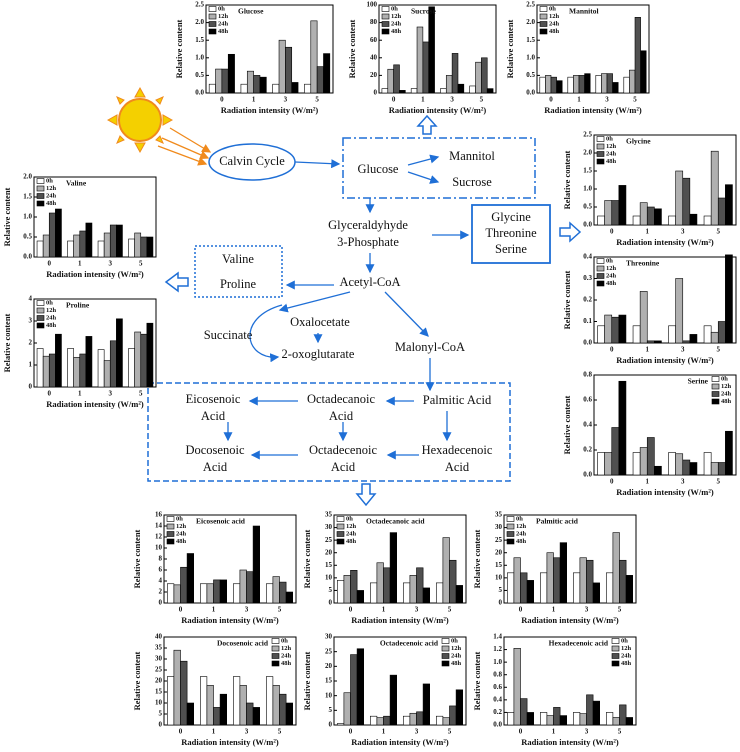 The height and width of the screenshot is (752, 740). Describe the element at coordinates (238, 284) in the screenshot. I see `node-label: Proline` at that location.